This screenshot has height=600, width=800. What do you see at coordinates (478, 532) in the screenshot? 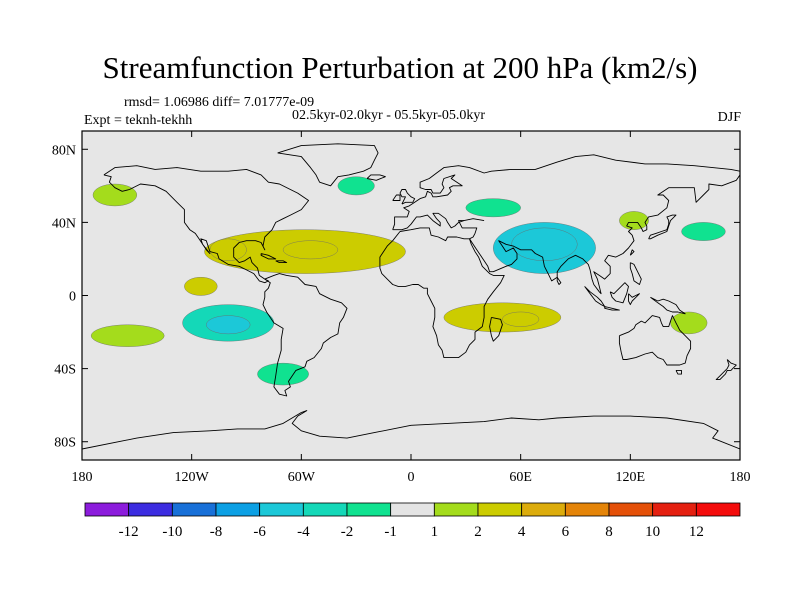
I see `colorbar-label: 2` at bounding box center [478, 532].